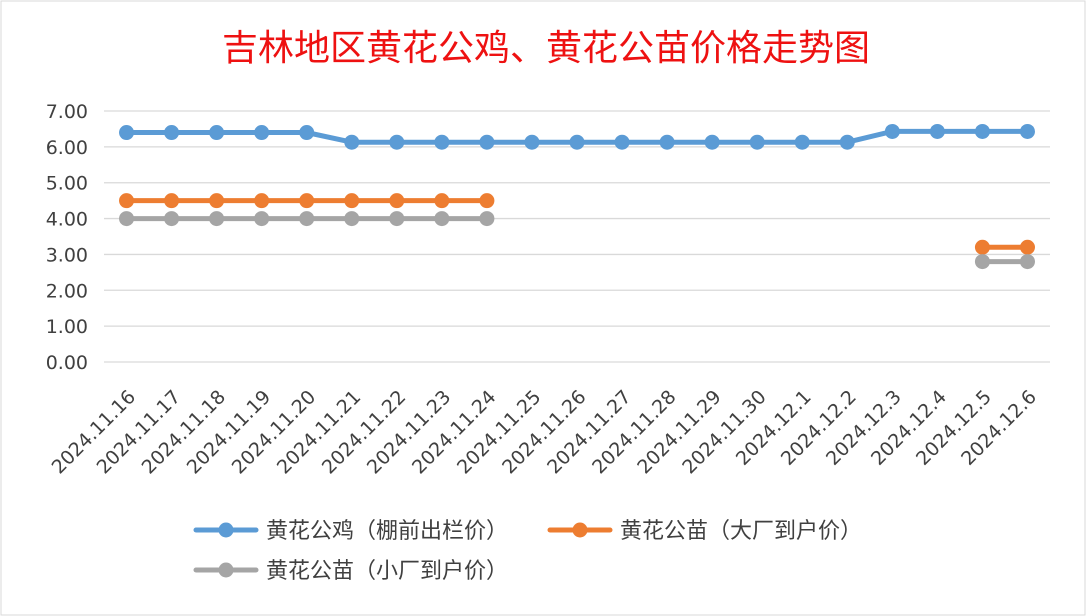 The height and width of the screenshot is (616, 1086). I want to click on y-tick-label: 2.00, so click(67, 291).